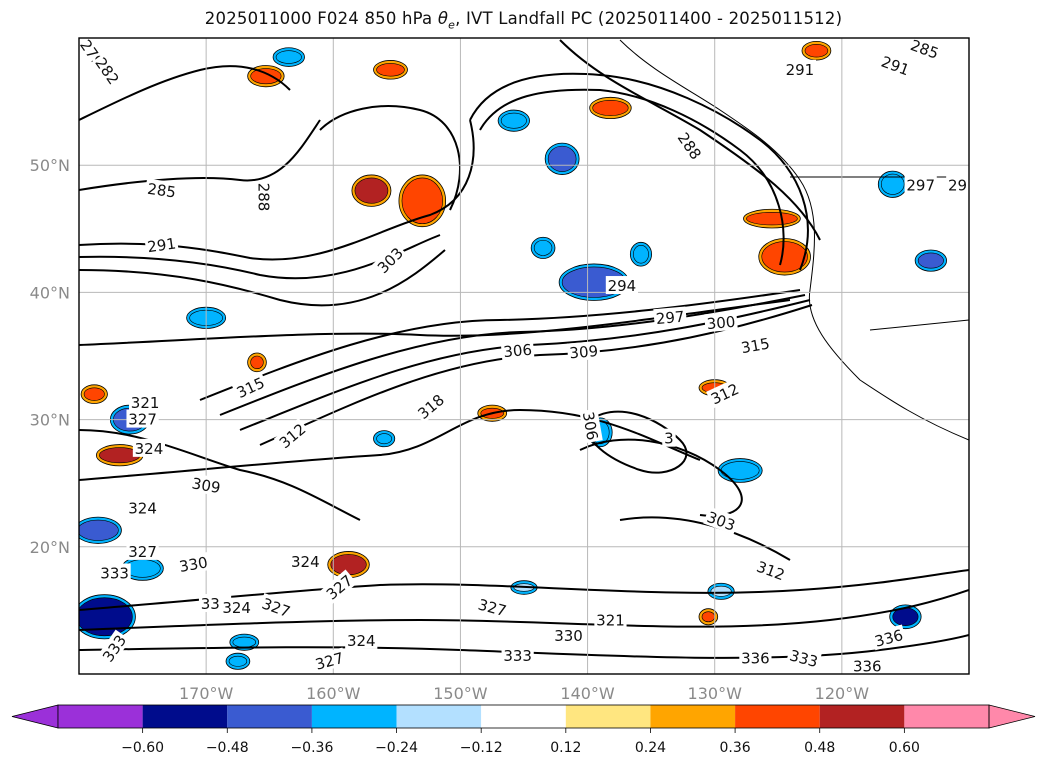 This screenshot has width=1047, height=767. What do you see at coordinates (895, 66) in the screenshot?
I see `contour-label-text: 291` at bounding box center [895, 66].